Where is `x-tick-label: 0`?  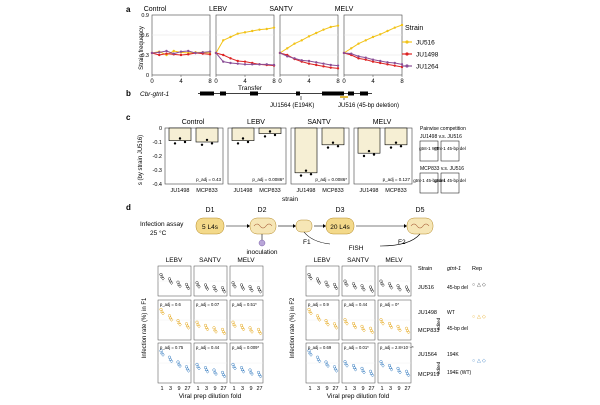
x-tick-label: 0 is located at coordinates (344, 82).